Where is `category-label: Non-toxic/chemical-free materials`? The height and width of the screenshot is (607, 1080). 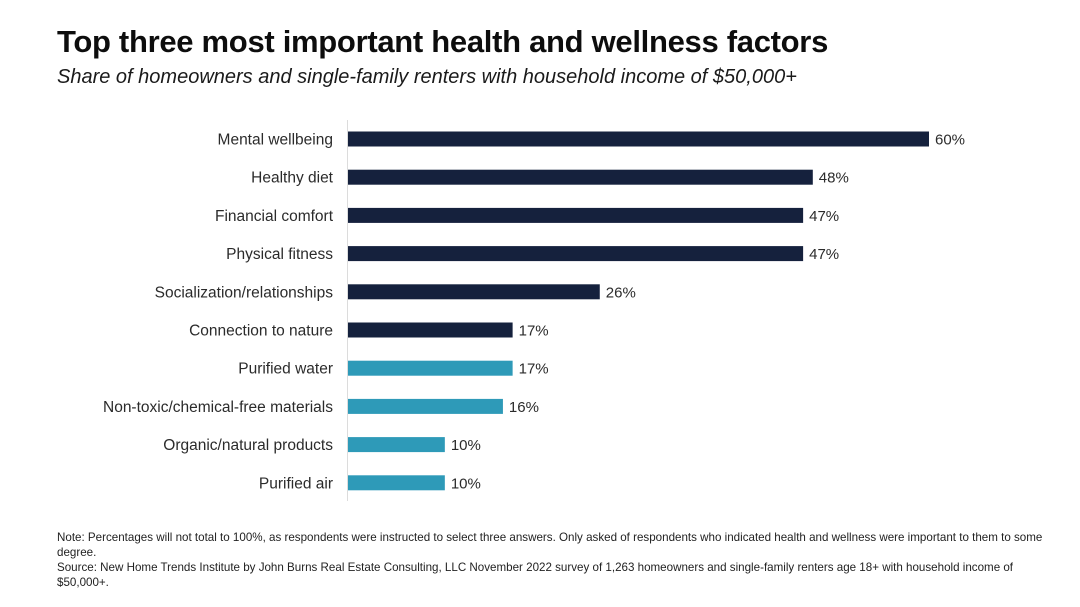
category-label: Non-toxic/chemical-free materials is located at coordinates (218, 407).